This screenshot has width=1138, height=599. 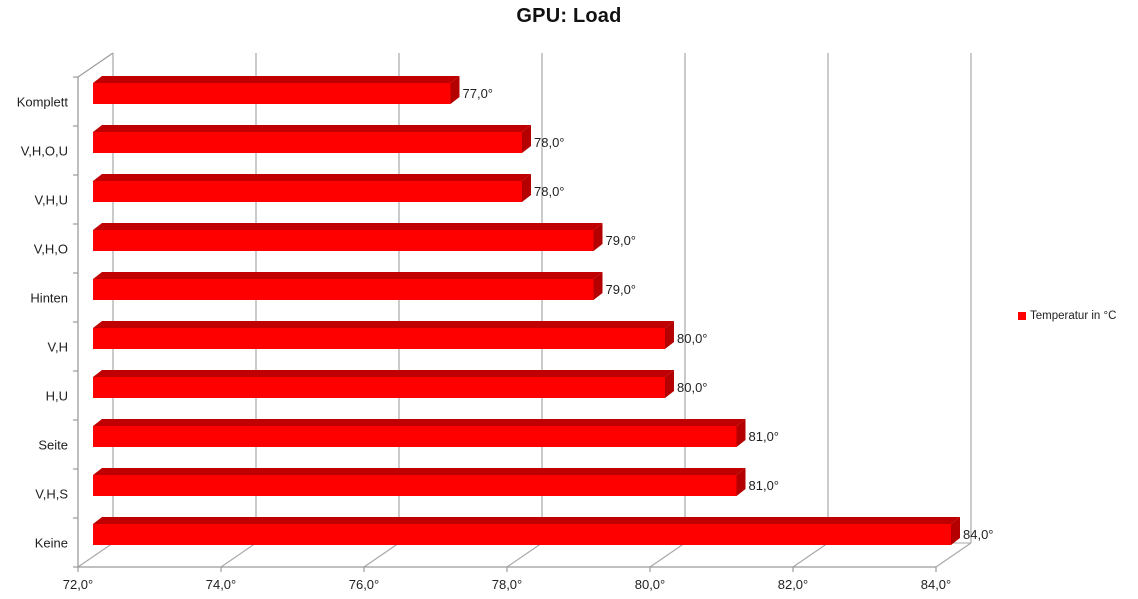 I want to click on legend-label: Temperatur in °C, so click(x=1073, y=316).